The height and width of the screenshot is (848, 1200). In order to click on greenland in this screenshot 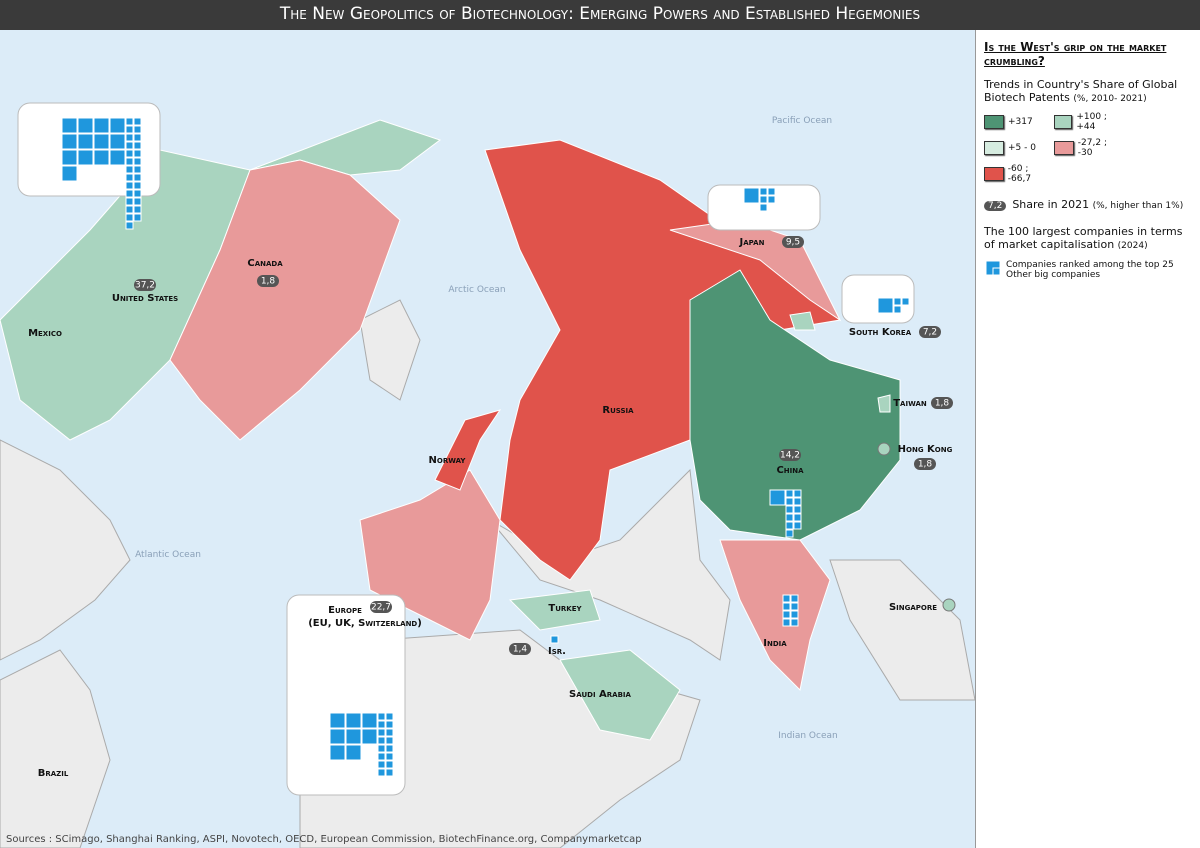, I will do `click(390, 350)`.